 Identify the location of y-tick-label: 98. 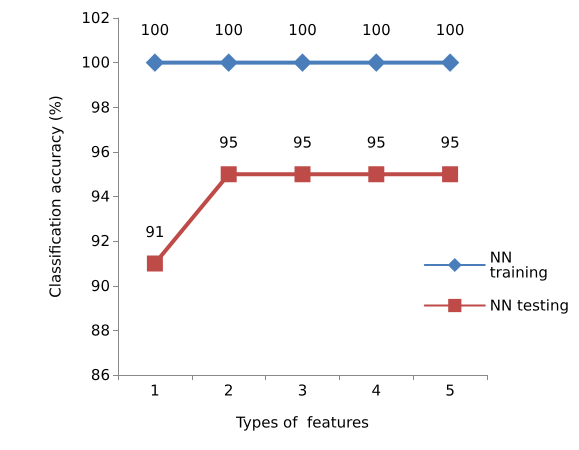
(100, 107).